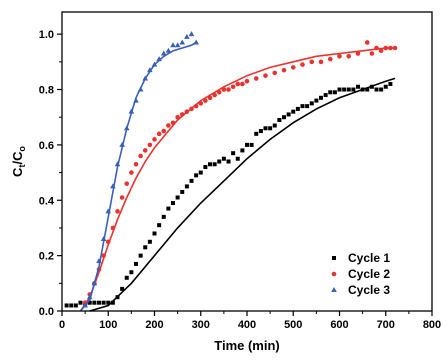 The height and width of the screenshot is (360, 447). I want to click on y-tick-label: 0.4, so click(47, 201).